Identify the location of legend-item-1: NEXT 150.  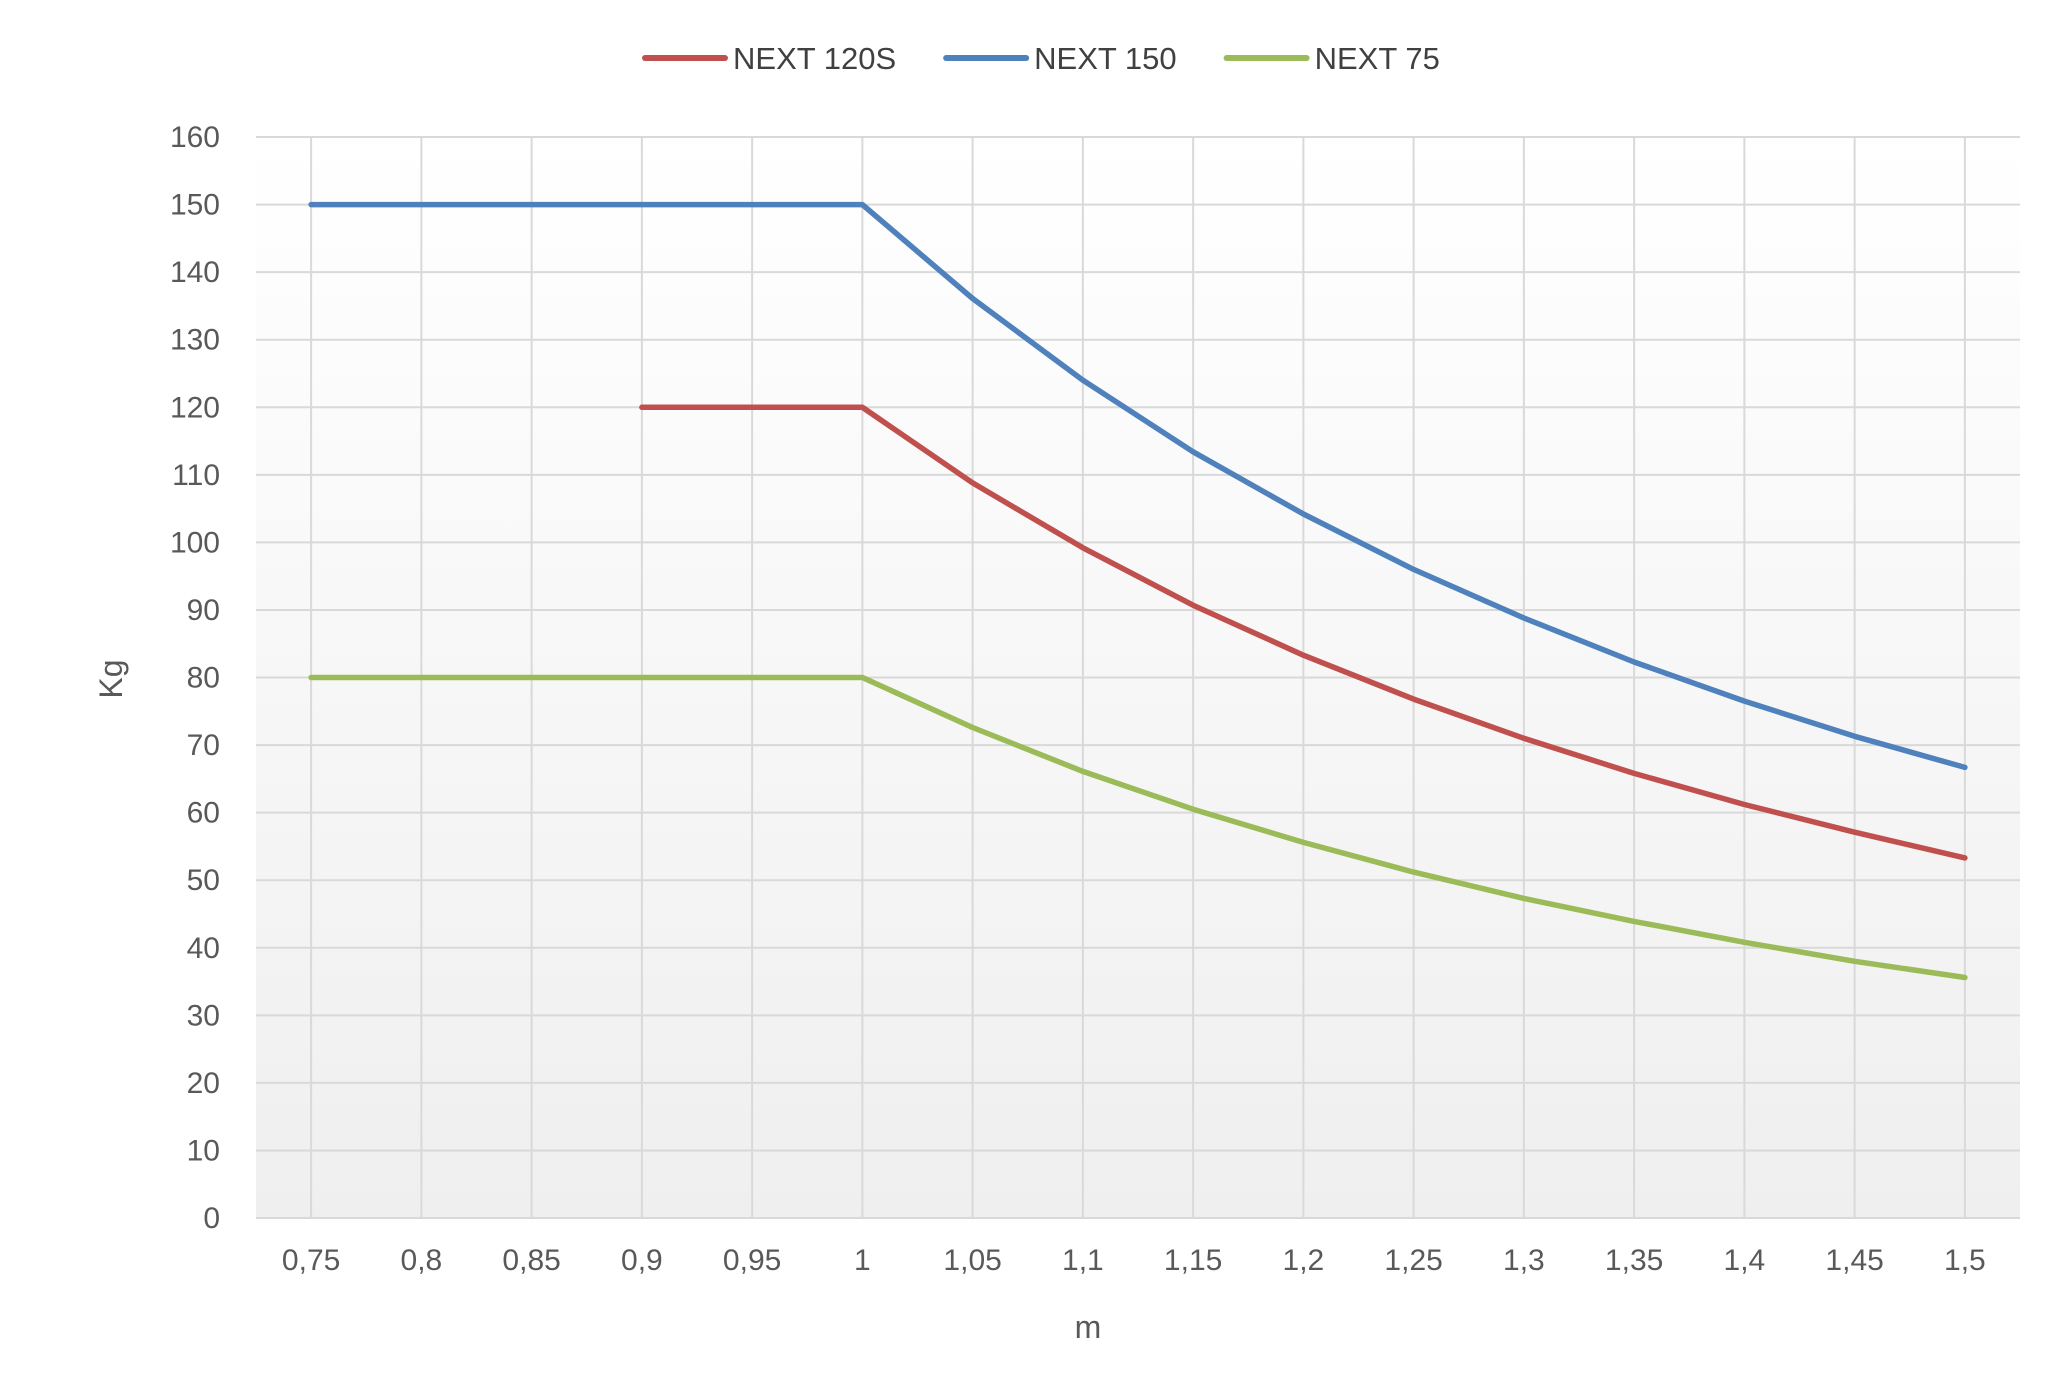
(1060, 58).